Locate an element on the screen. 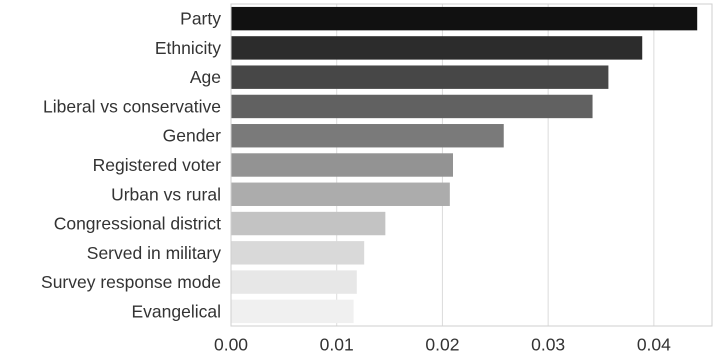 The image size is (714, 355). category-label: Served in military is located at coordinates (154, 253).